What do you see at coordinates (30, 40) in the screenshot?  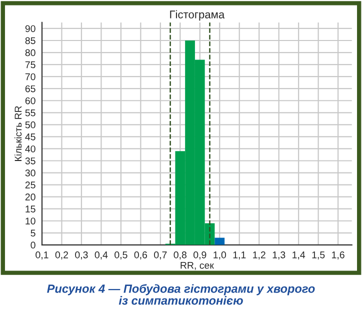 I see `y-tick-label: 85` at bounding box center [30, 40].